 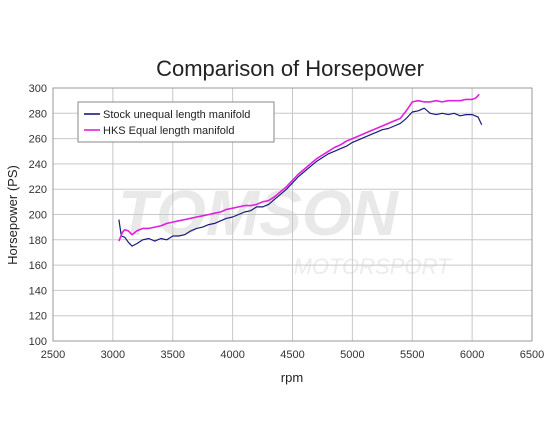 What do you see at coordinates (12, 215) in the screenshot?
I see `y-axis-label: Horsepower (PS)` at bounding box center [12, 215].